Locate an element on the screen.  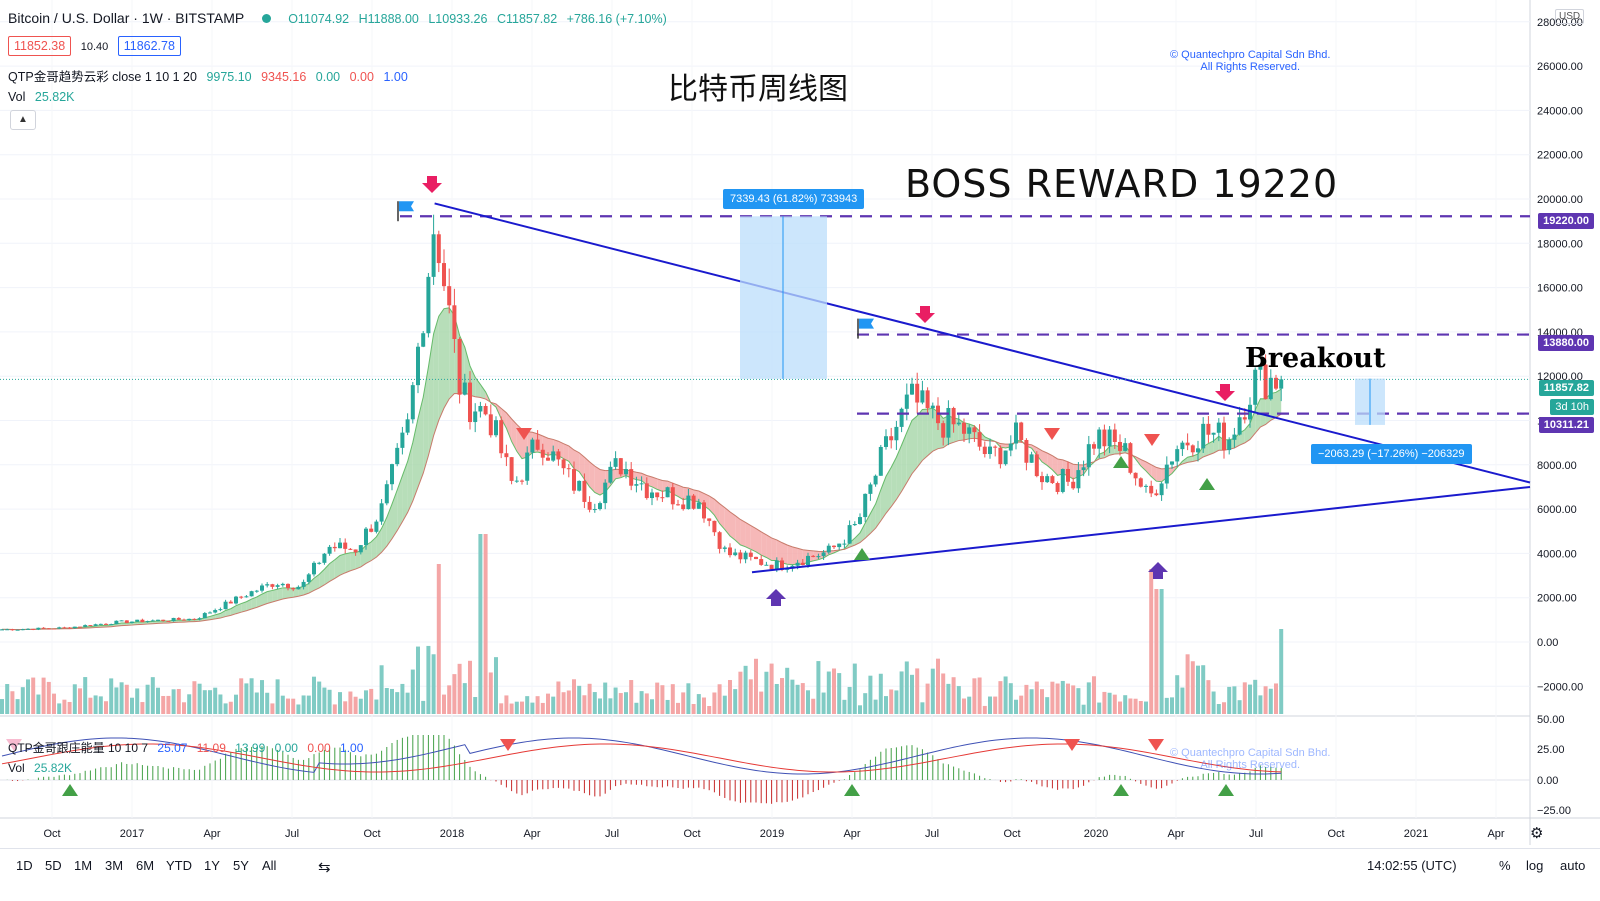
boss-reward-annotation: BOSS REWARD 19220 is located at coordinates (1121, 184).